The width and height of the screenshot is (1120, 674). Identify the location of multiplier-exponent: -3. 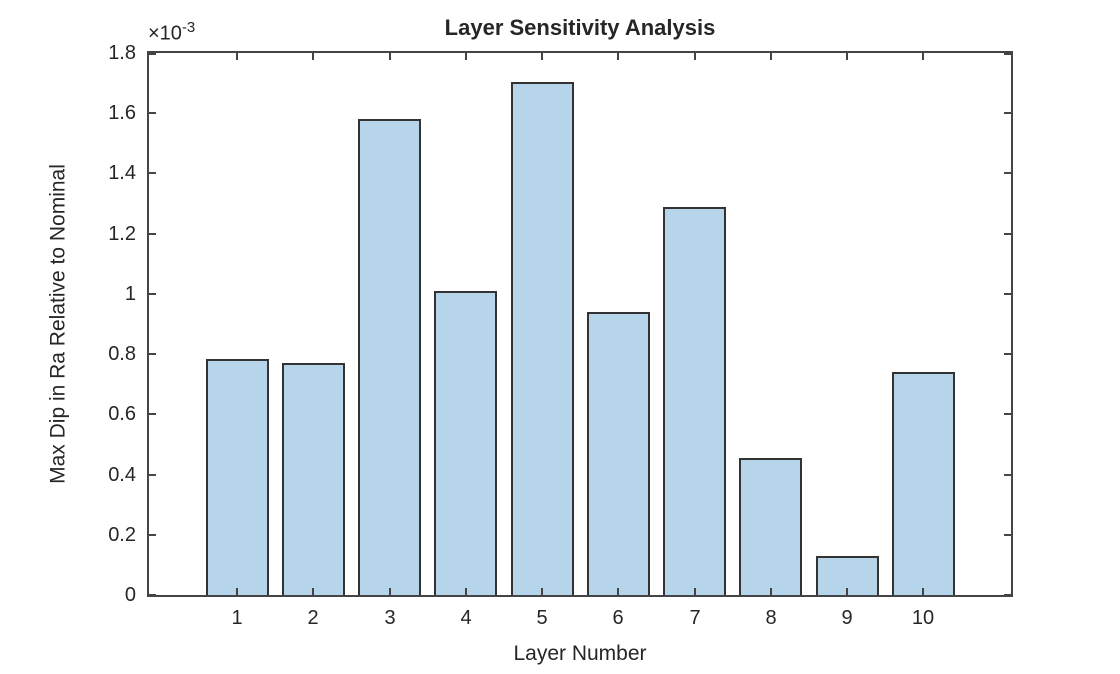
(188, 27).